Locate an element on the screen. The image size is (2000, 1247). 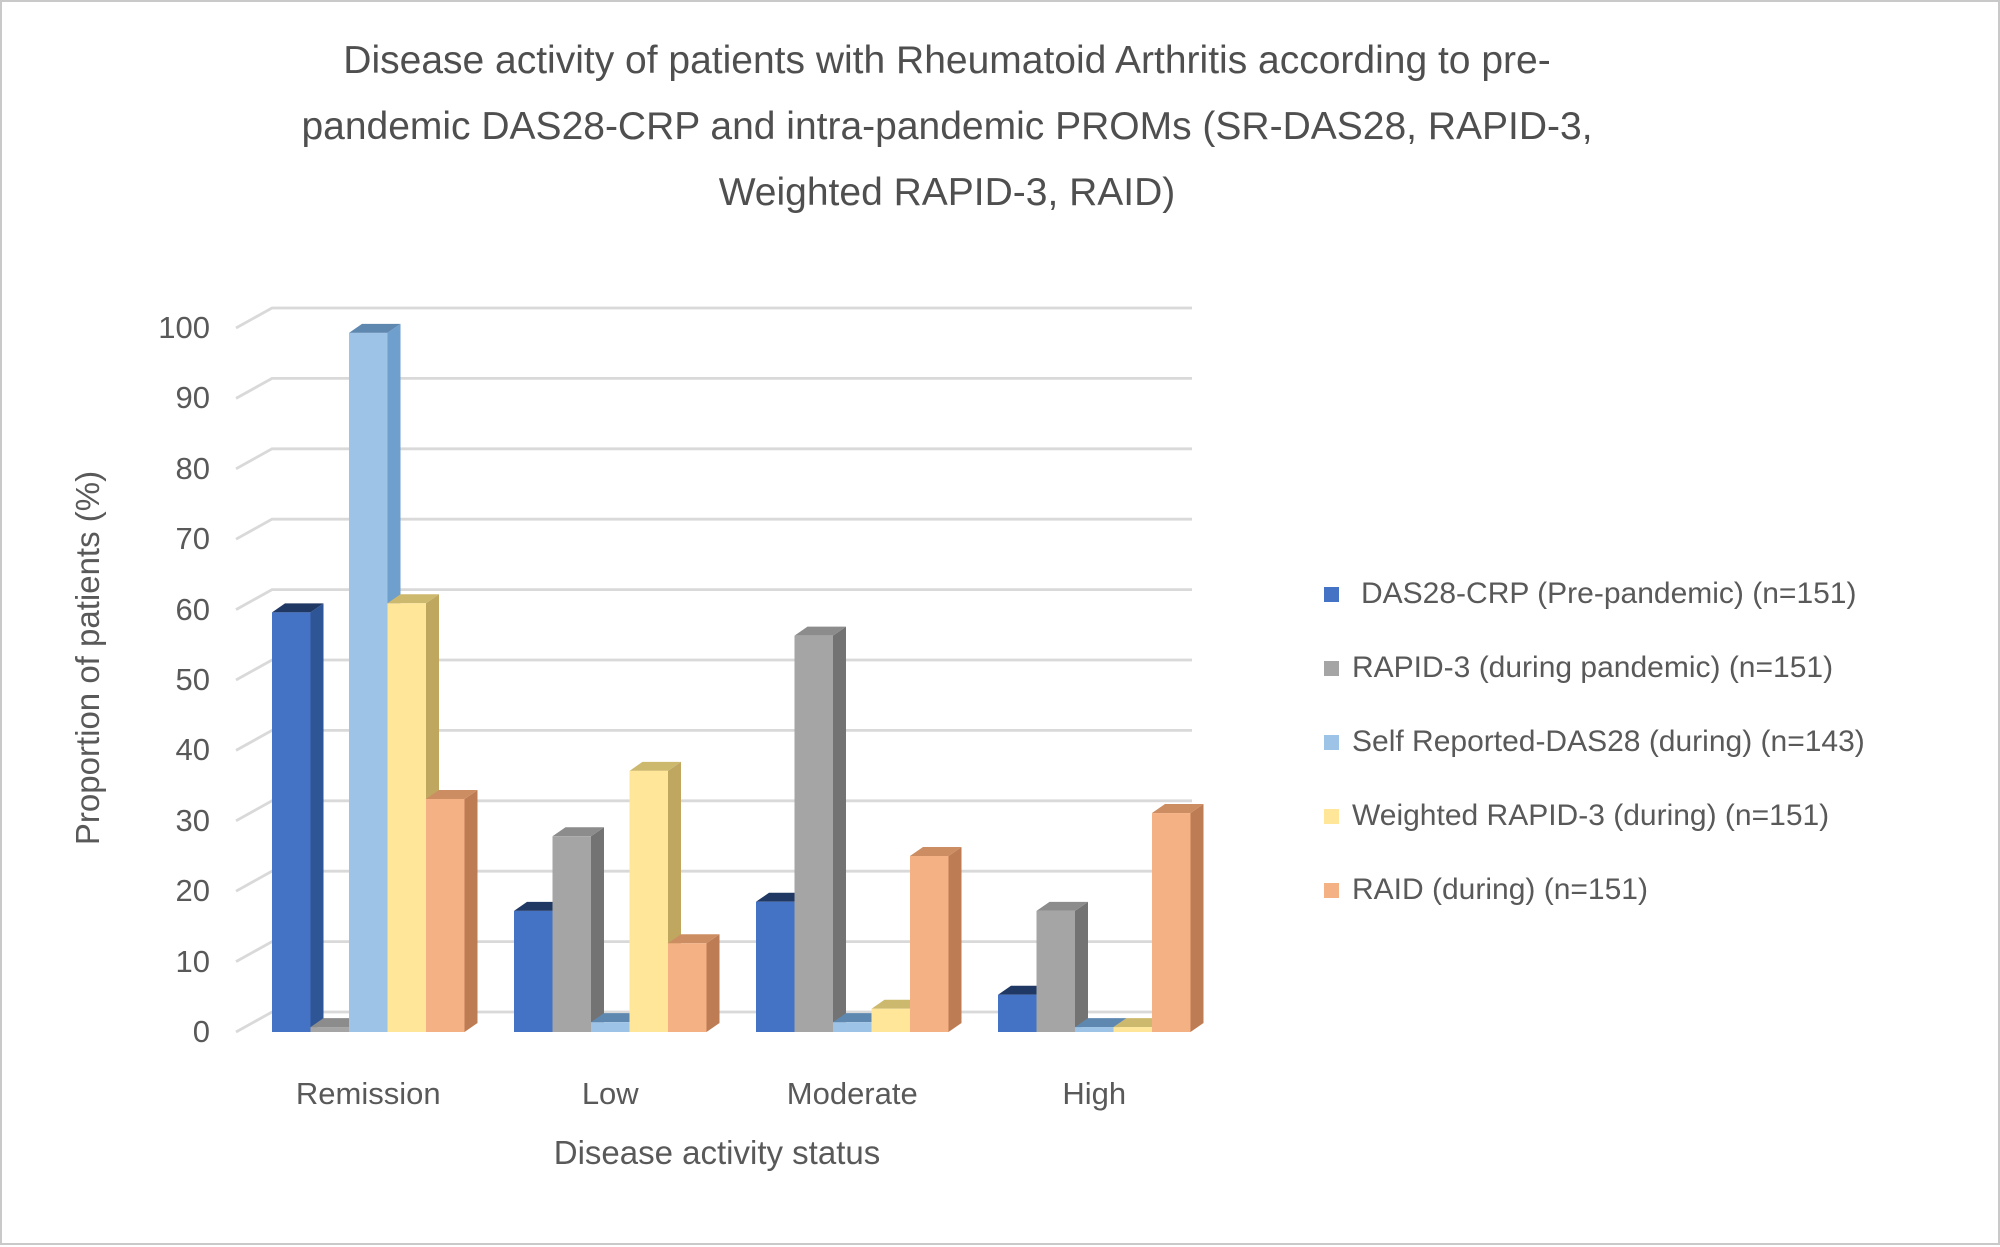
legend-label: RAID (during) (n=151) is located at coordinates (1500, 889).